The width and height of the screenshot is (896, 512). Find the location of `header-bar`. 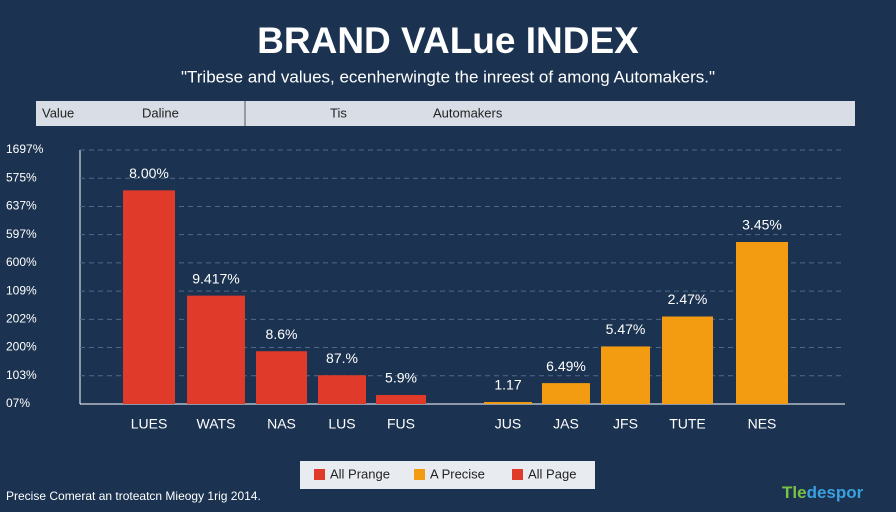

header-bar is located at coordinates (445, 113).